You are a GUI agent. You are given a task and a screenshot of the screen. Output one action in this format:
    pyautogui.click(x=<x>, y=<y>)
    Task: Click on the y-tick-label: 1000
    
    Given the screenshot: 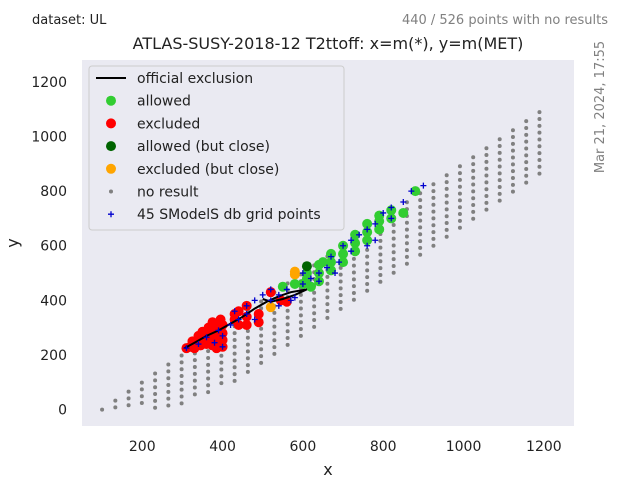 What is the action you would take?
    pyautogui.click(x=49, y=137)
    